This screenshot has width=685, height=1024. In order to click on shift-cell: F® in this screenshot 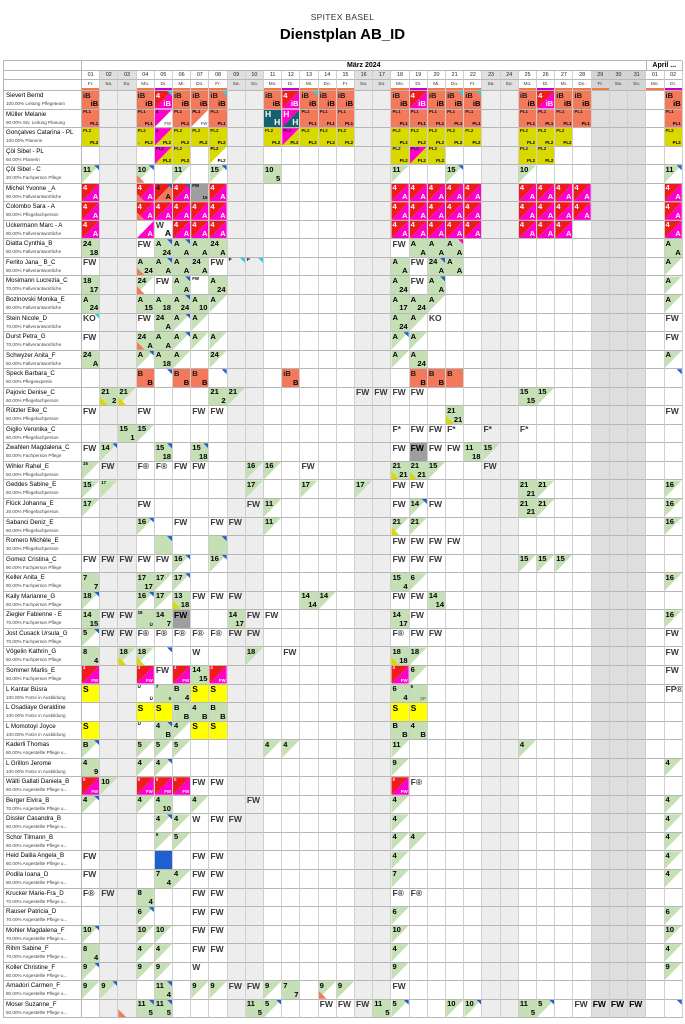, I will do `click(418, 898)`.